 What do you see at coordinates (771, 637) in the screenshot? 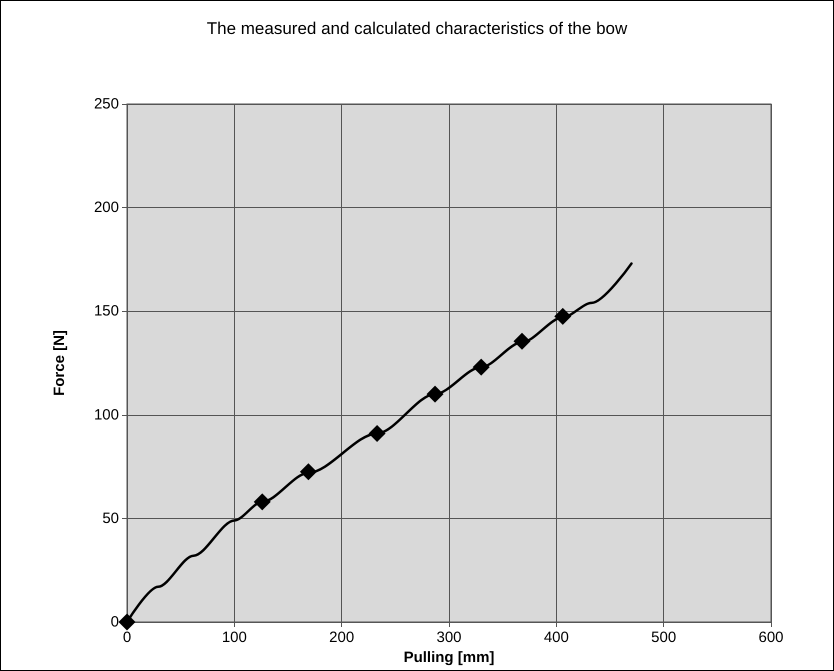
I see `x-tick-label: 600` at bounding box center [771, 637].